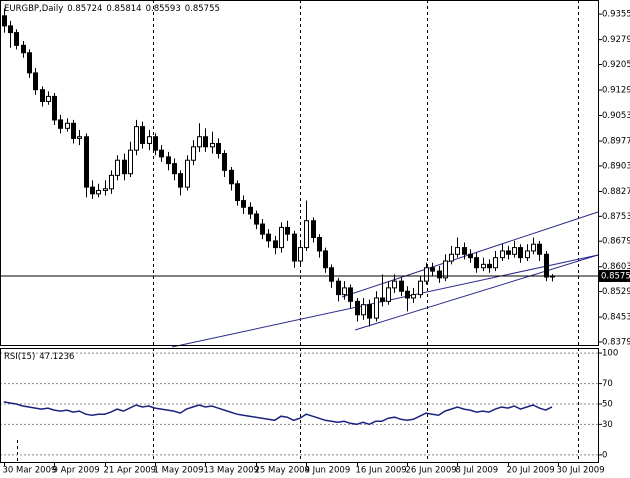  I want to click on rsi-value: 47.1236, so click(56, 357).